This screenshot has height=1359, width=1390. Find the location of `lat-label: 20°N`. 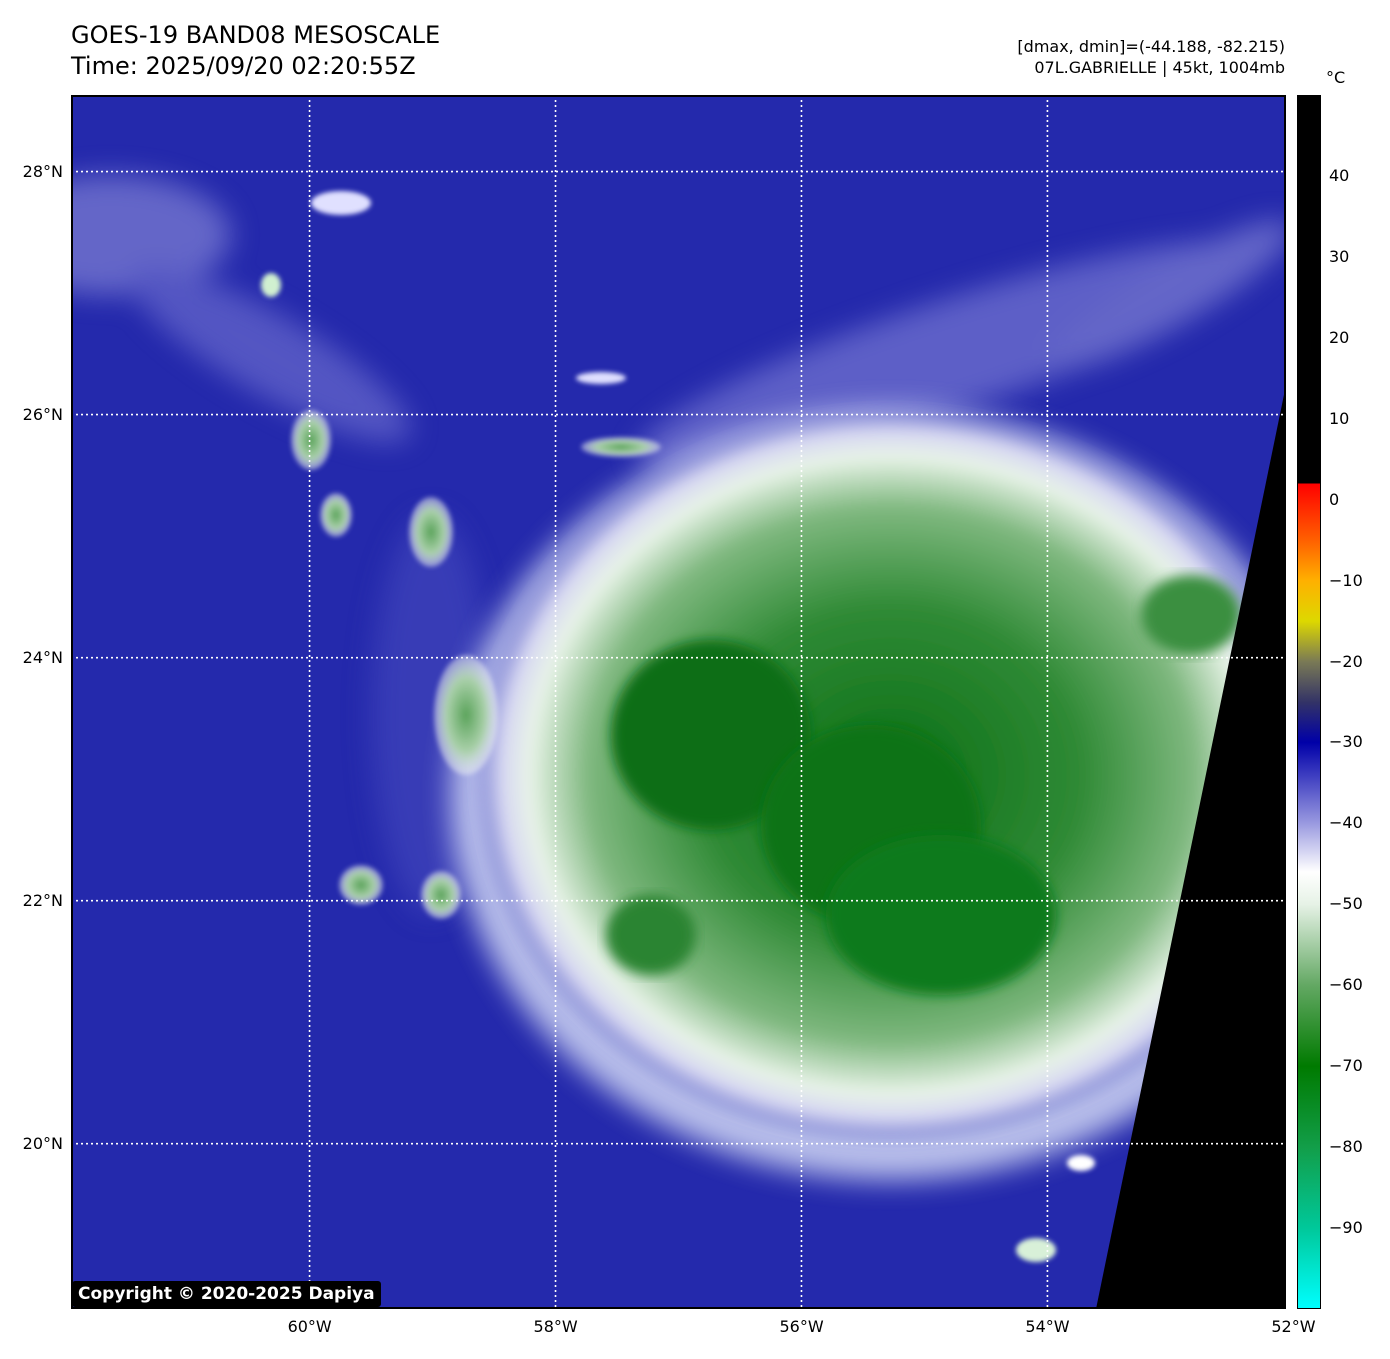

lat-label: 20°N is located at coordinates (42, 1143).